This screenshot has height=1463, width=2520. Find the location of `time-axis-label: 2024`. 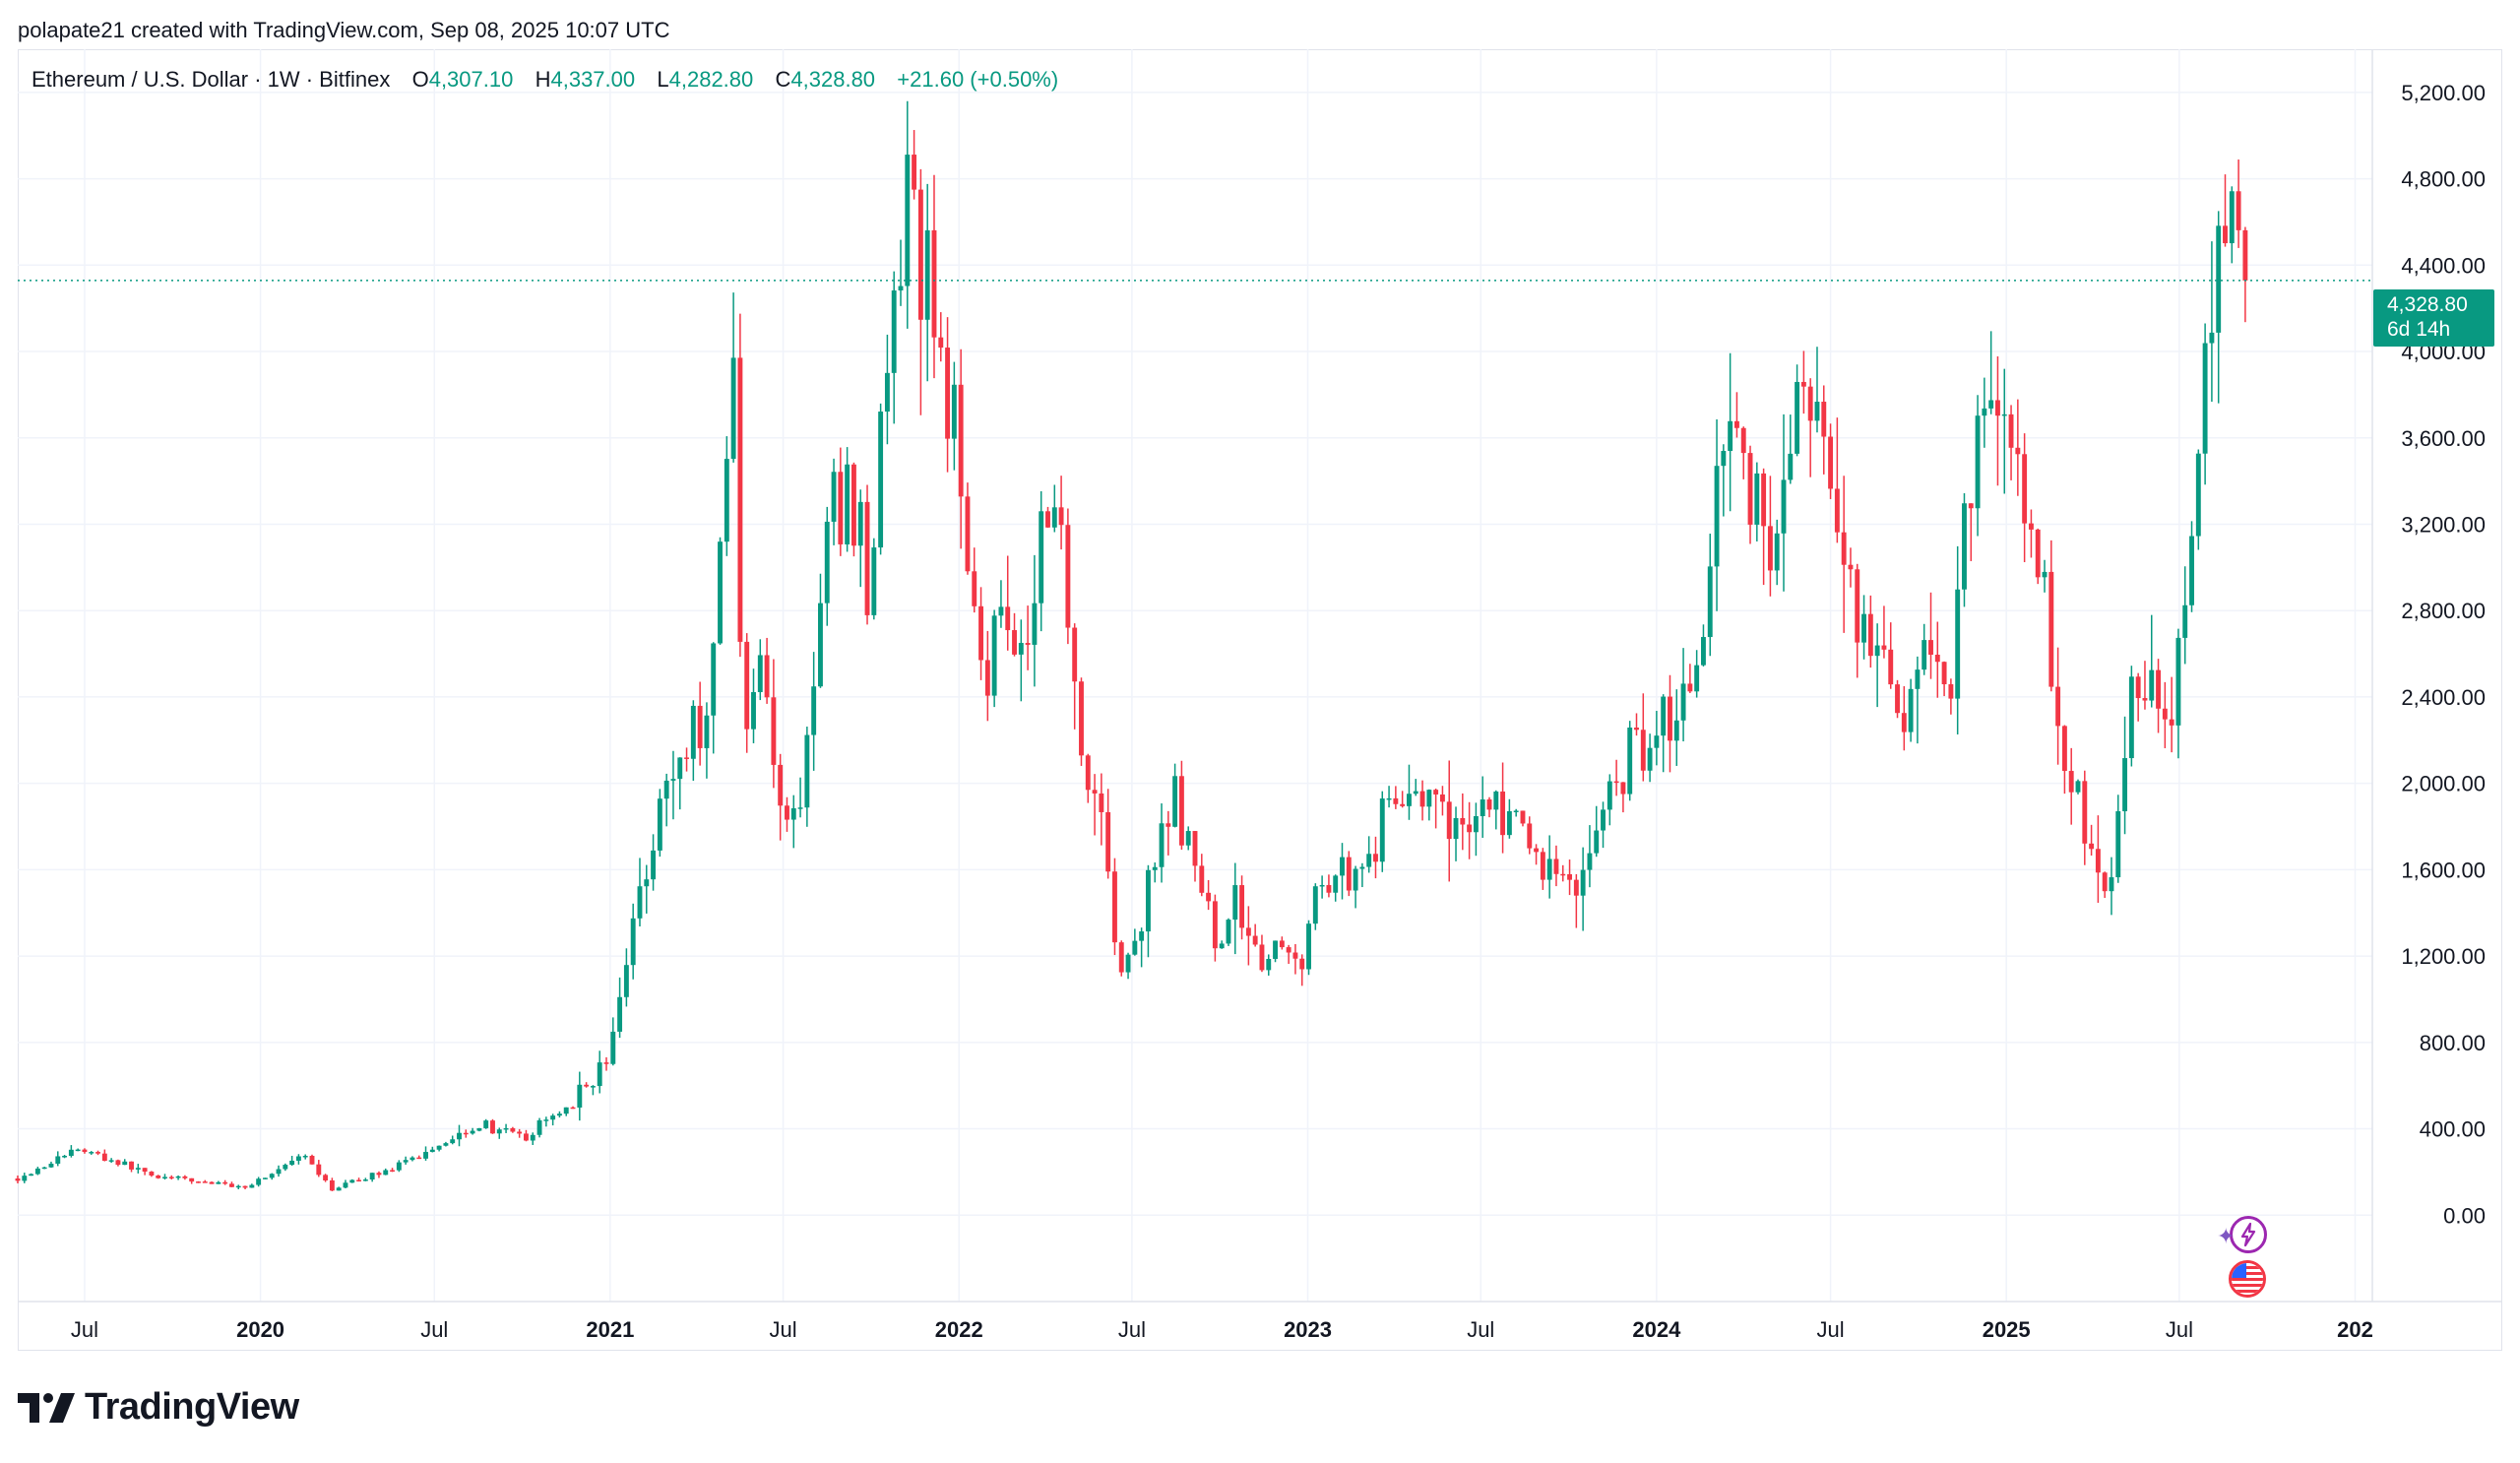

time-axis-label: 2024 is located at coordinates (1656, 1329).